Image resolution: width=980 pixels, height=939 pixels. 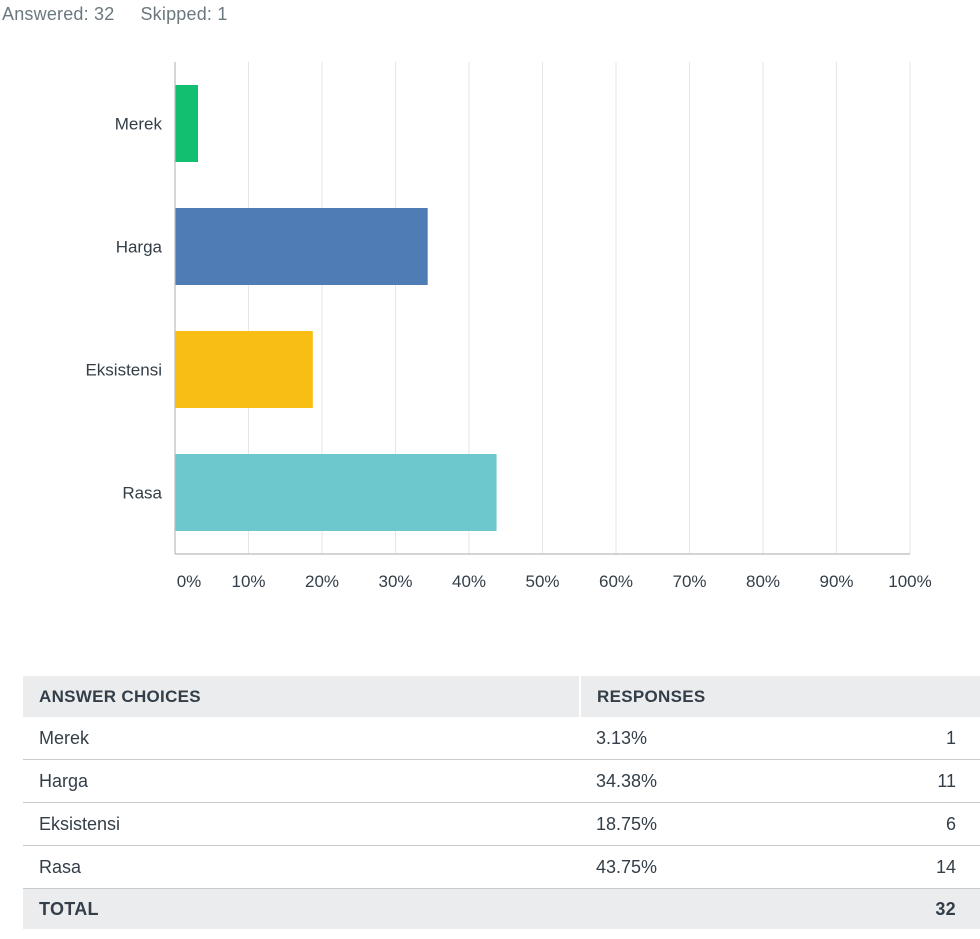 I want to click on category-label: Merek, so click(x=139, y=124).